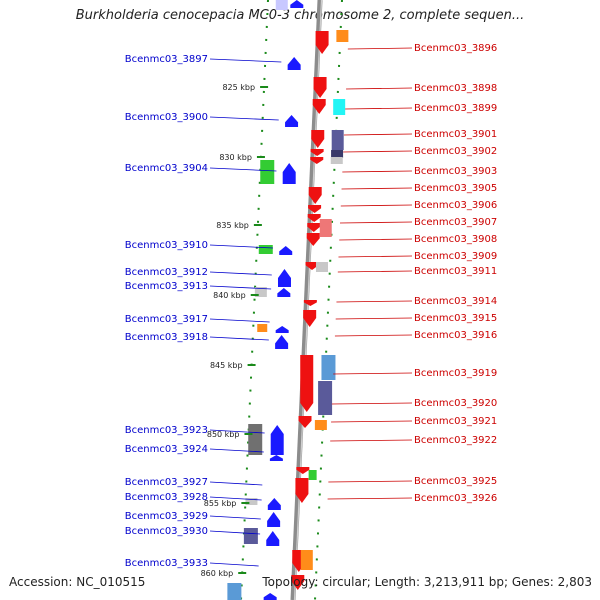 The image size is (600, 600). I want to click on gene-label: Bcenmc03_3915, so click(455, 318).